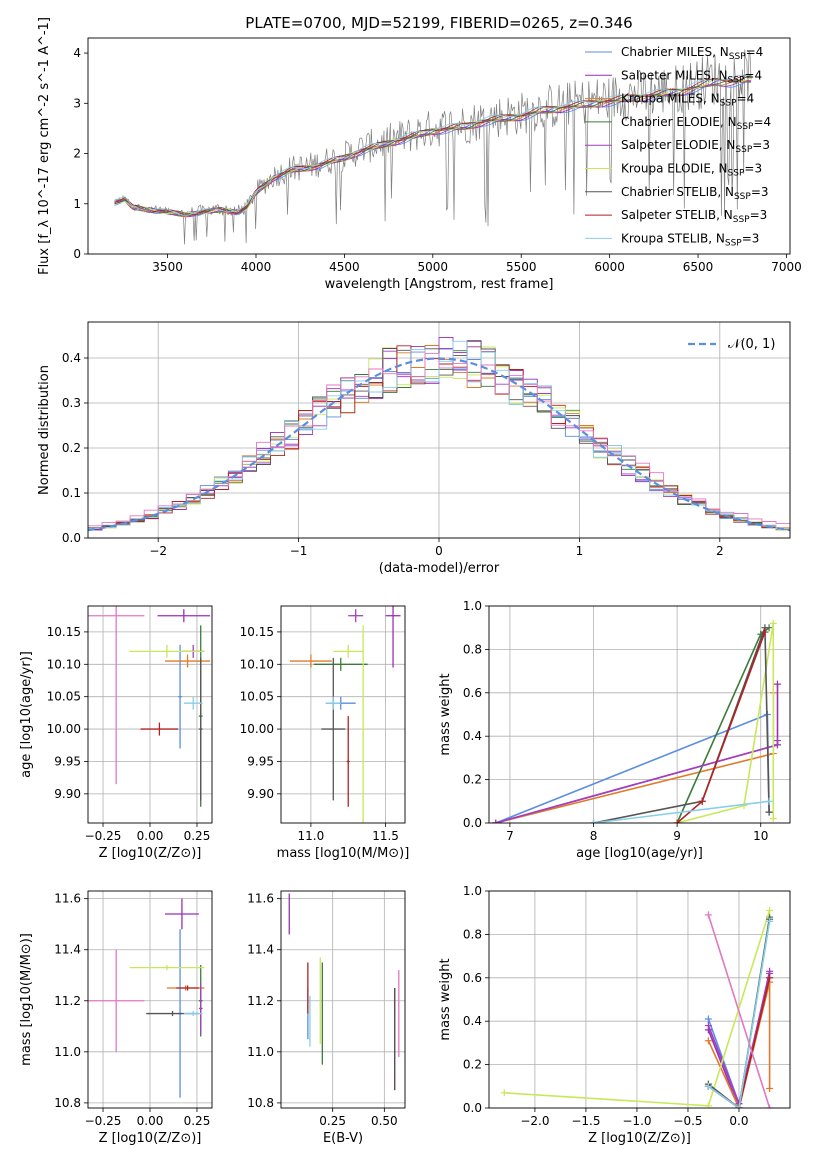 The image size is (819, 1170). Describe the element at coordinates (385, 836) in the screenshot. I see `x-tick-label: 11.5` at that location.